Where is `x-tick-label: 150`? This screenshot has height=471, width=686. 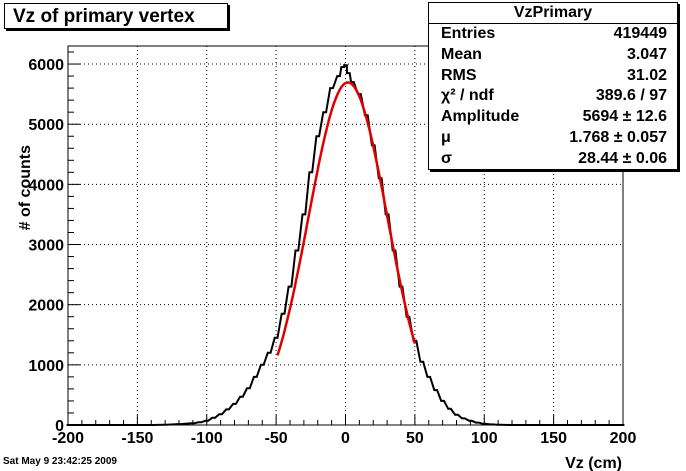
x-tick-label: 150 is located at coordinates (553, 438).